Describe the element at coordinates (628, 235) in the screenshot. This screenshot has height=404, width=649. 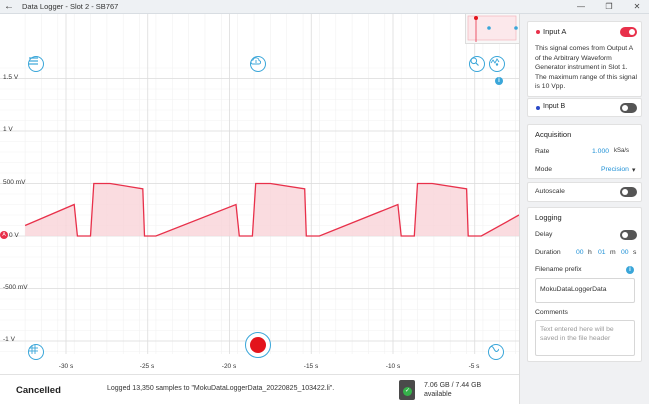
I see `delay-toggle` at that location.